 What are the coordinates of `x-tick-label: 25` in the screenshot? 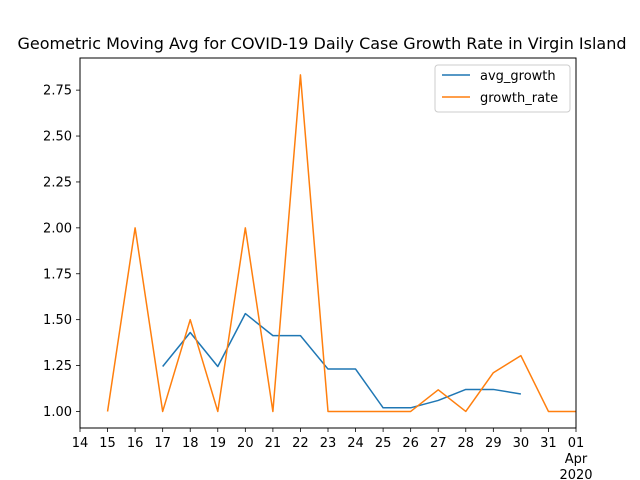 It's located at (383, 443).